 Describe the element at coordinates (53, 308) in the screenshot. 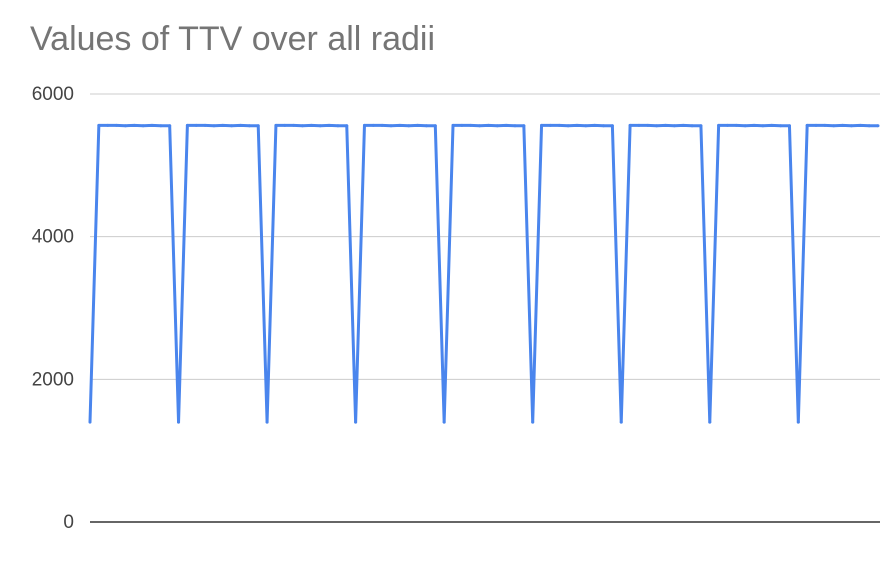

I see `y-axis-ticks: 0 2000 4000 6000` at that location.